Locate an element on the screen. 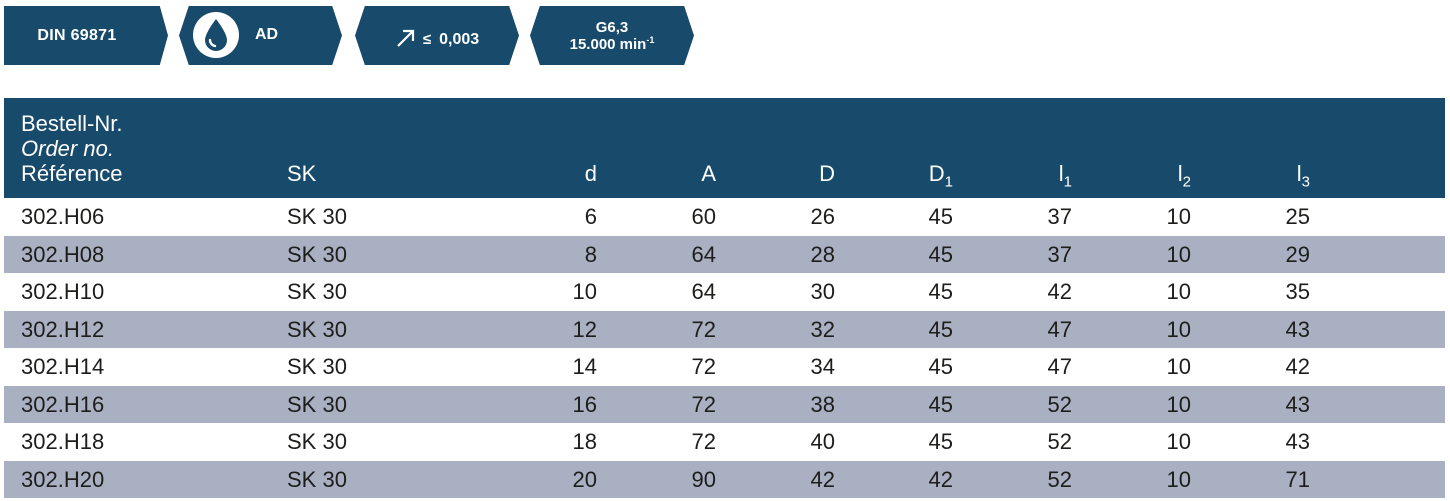 The image size is (1450, 501). cell-l3: 35 is located at coordinates (1297, 291).